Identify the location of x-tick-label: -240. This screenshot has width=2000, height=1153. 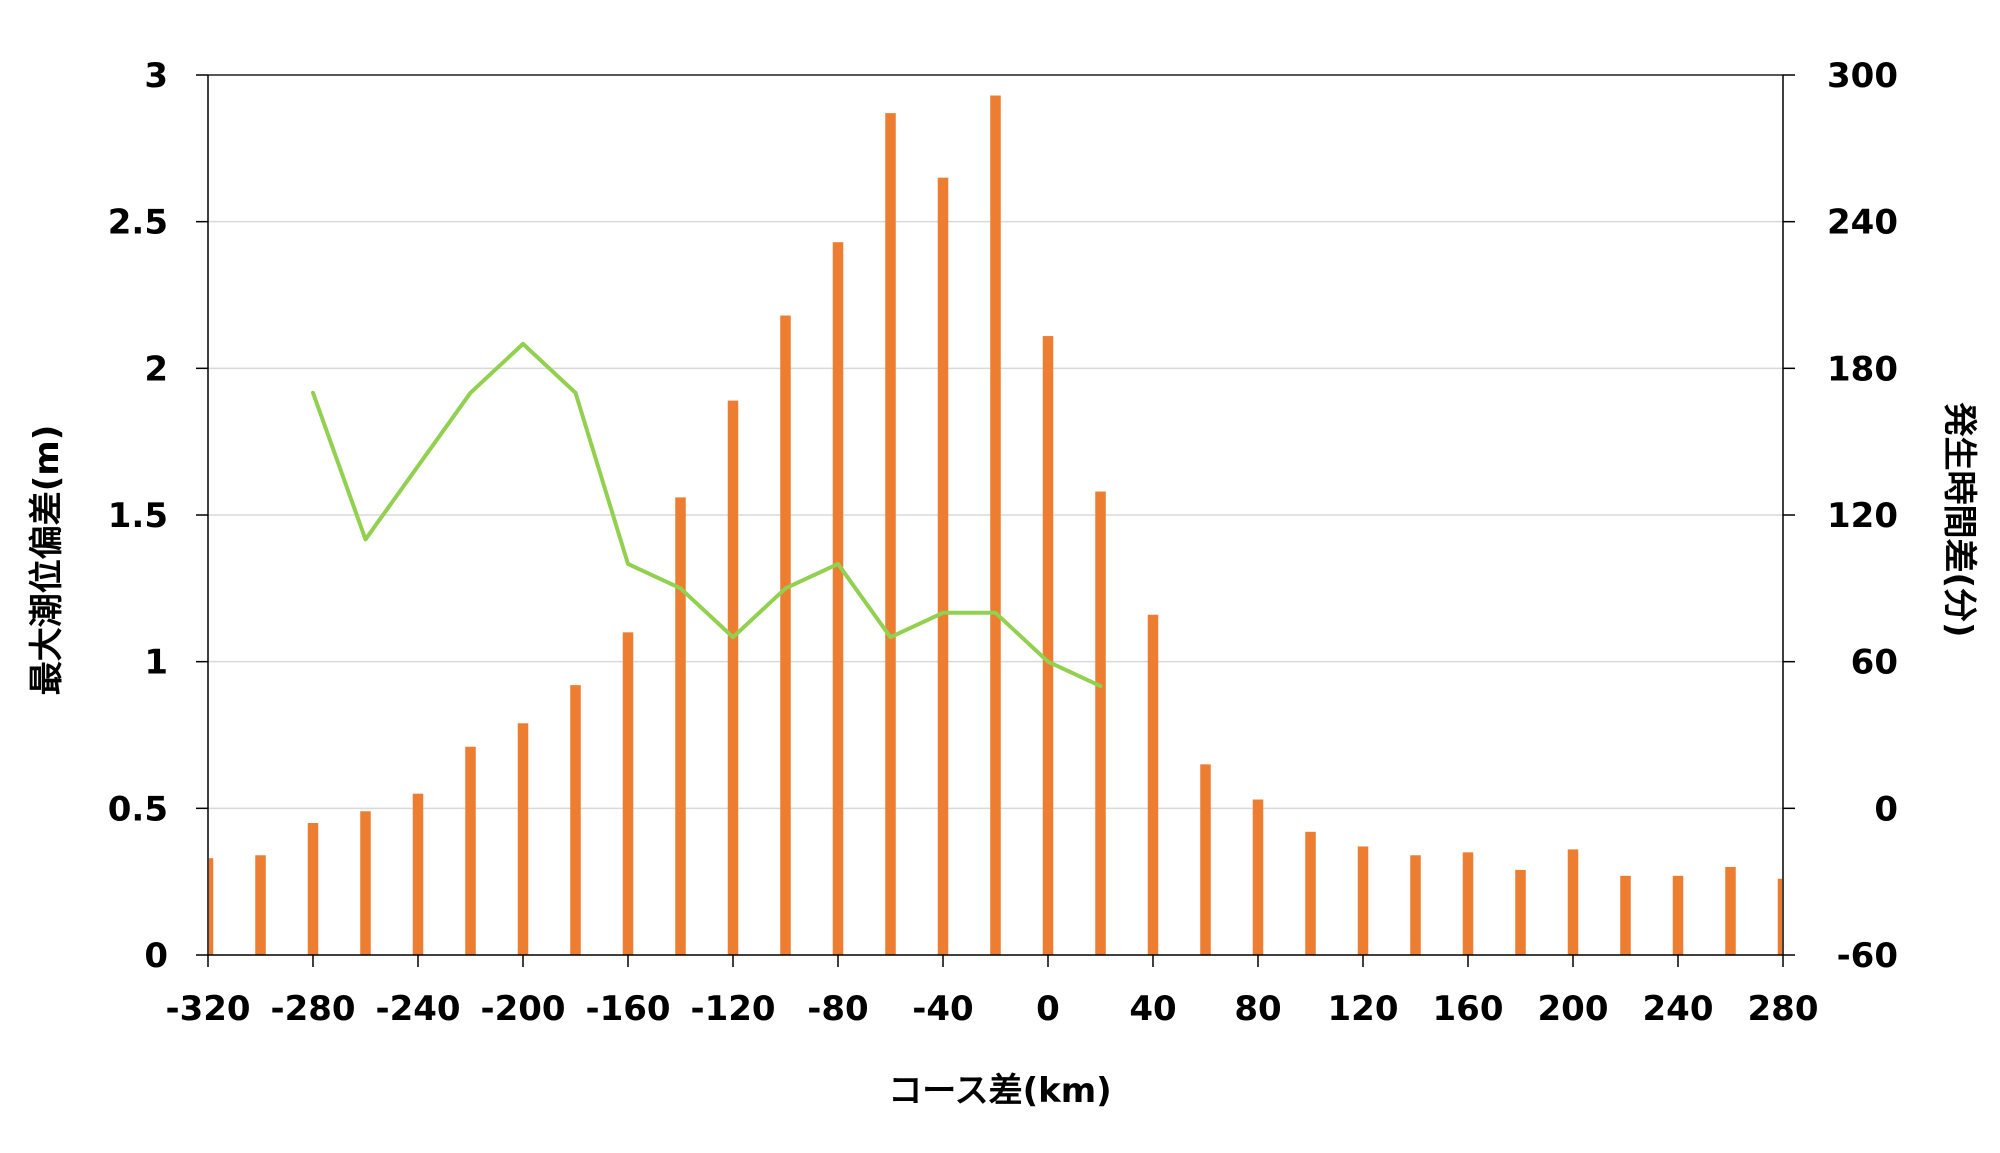
(417, 1009).